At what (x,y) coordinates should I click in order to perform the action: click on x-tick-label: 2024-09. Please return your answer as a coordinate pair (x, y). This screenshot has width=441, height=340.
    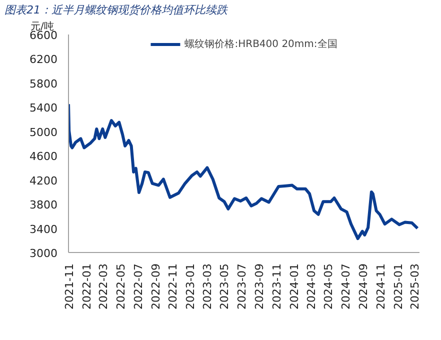
    Looking at the image, I should click on (363, 286).